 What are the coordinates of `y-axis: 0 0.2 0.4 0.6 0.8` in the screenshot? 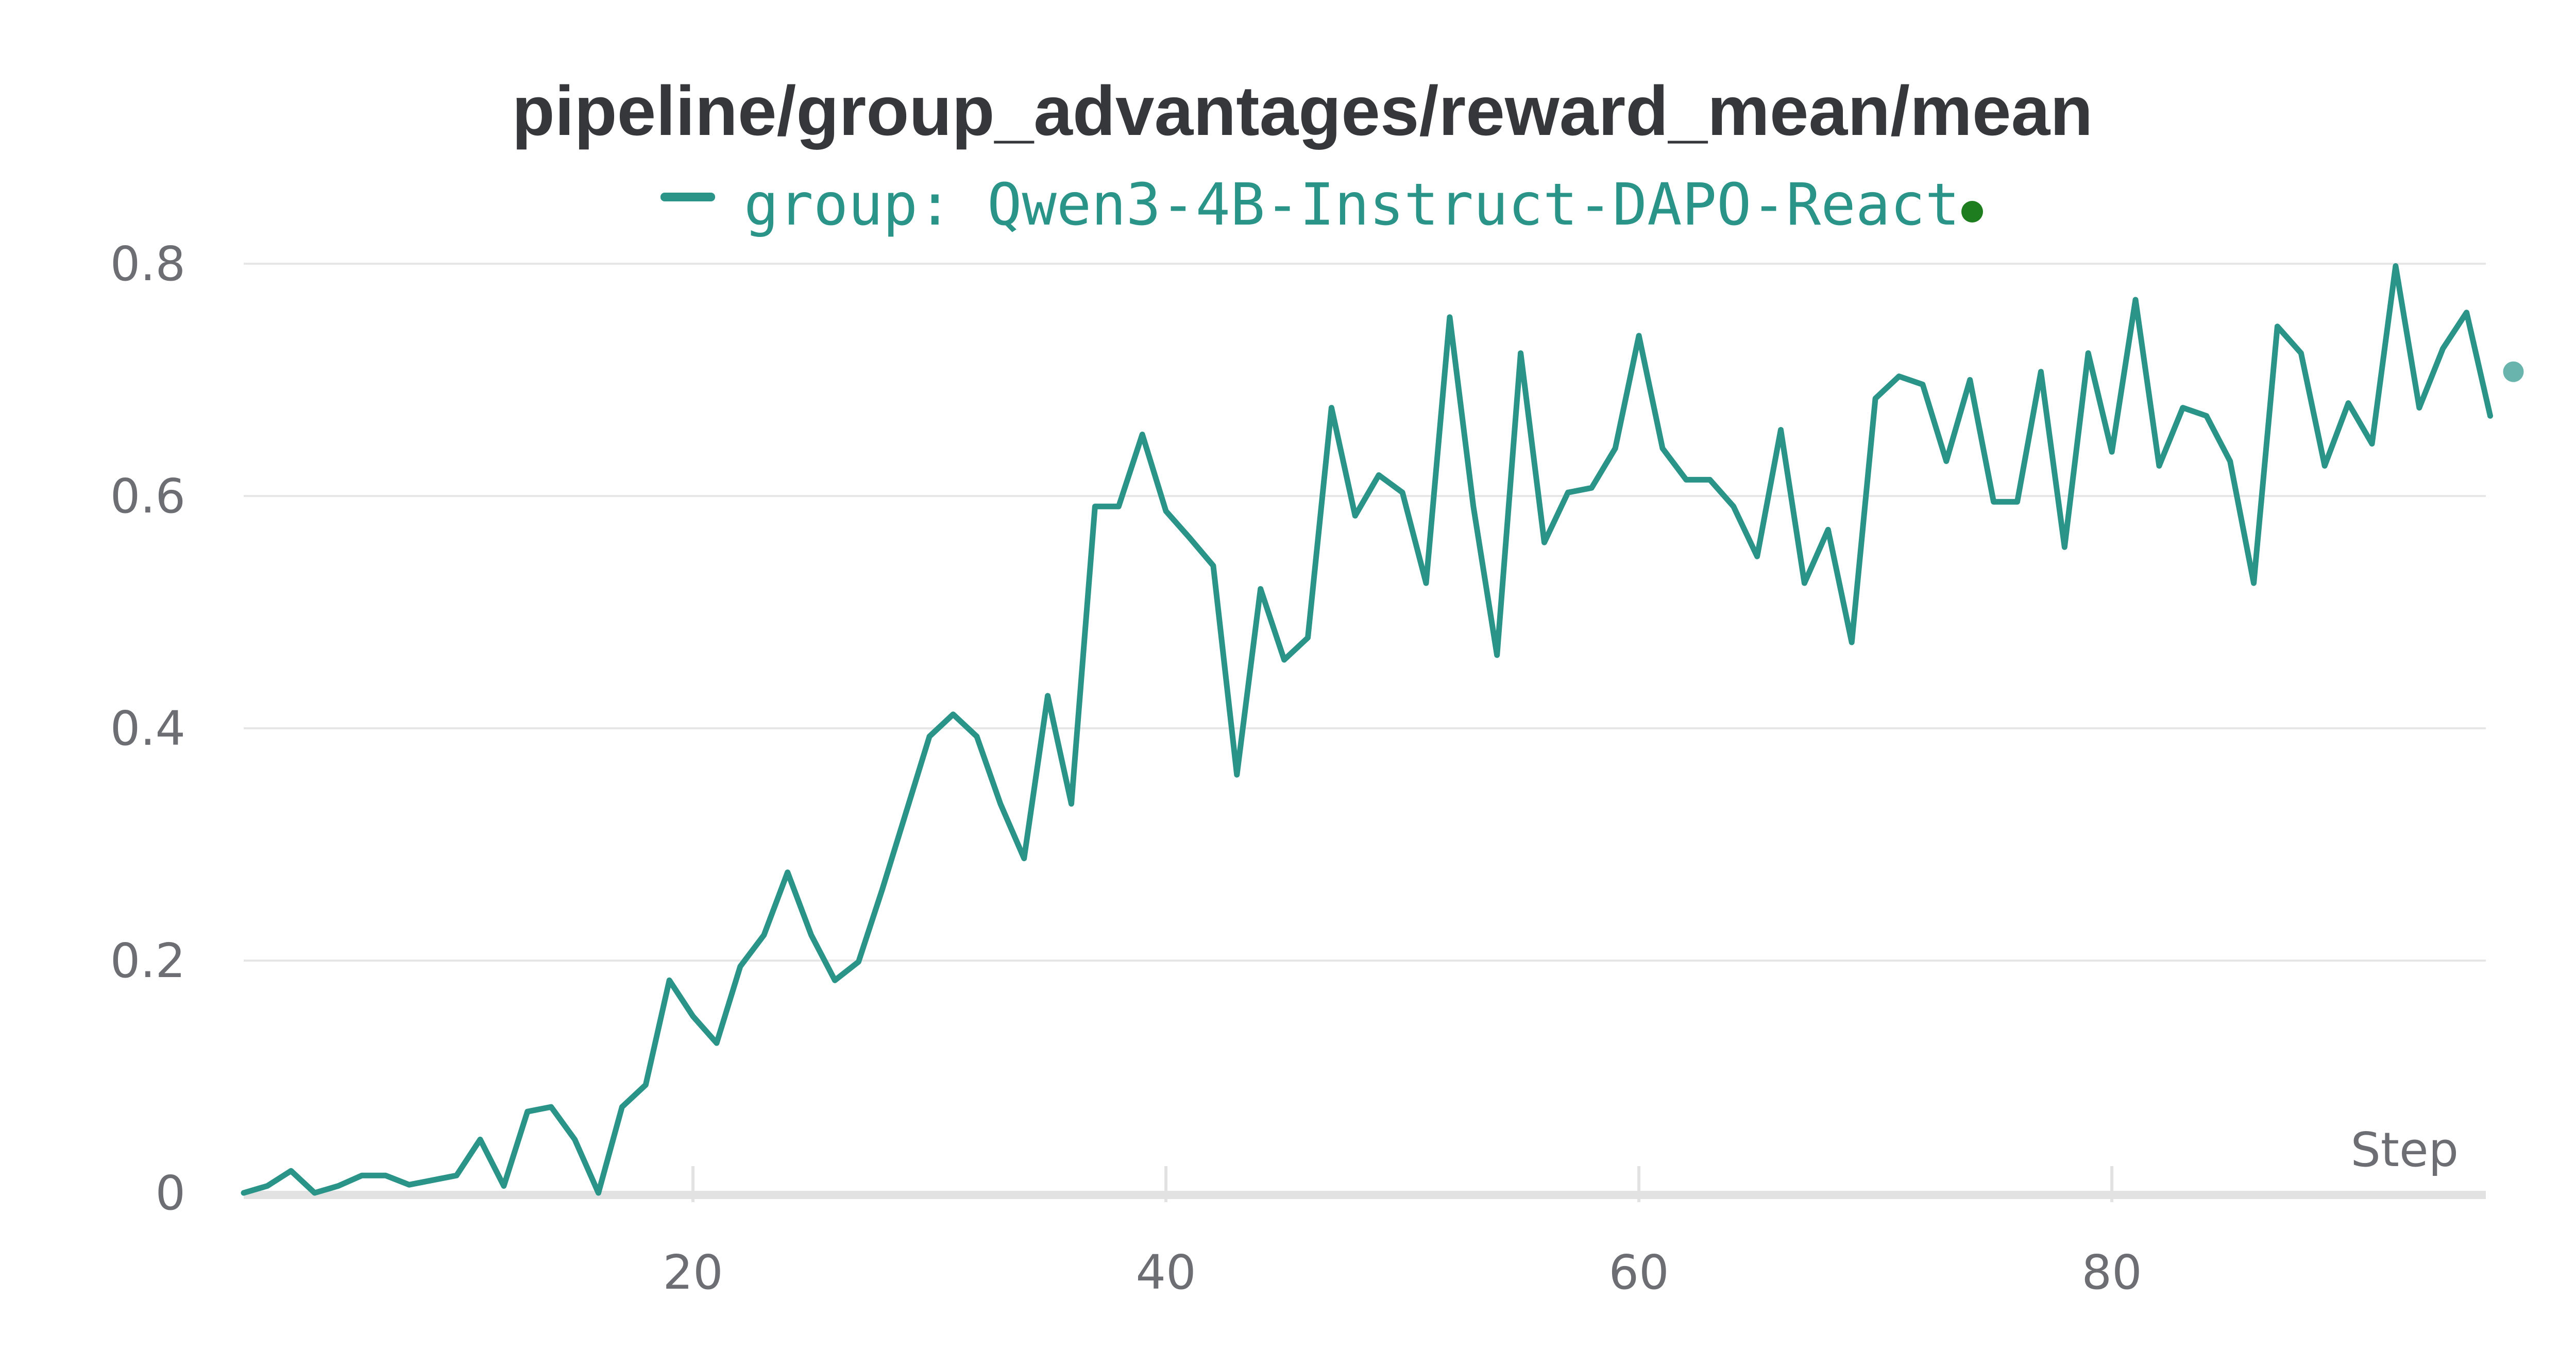 It's located at (148, 728).